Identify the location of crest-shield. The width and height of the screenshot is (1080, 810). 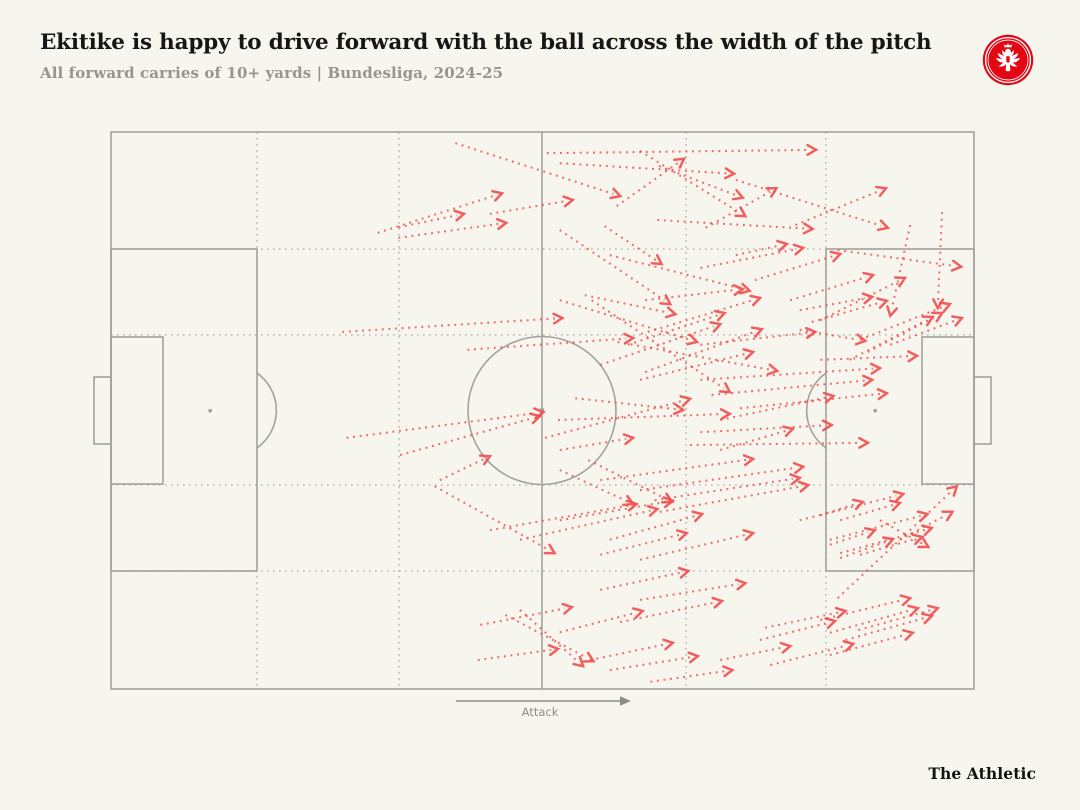
(1008, 60).